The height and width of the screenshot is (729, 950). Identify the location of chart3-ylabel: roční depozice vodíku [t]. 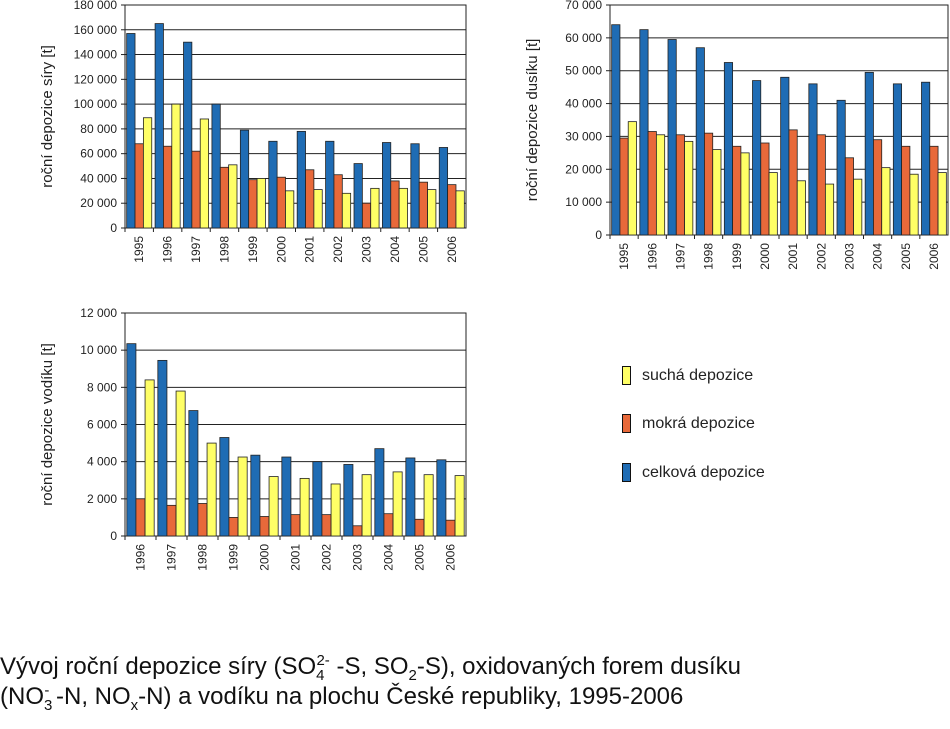
(47, 424).